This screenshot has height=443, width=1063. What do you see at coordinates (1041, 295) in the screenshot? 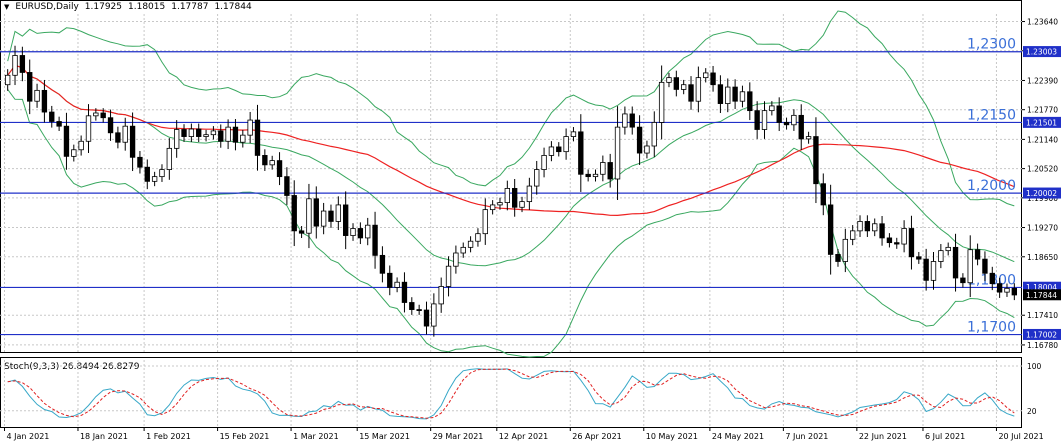
I see `price-label-text: 1.17844` at bounding box center [1041, 295].